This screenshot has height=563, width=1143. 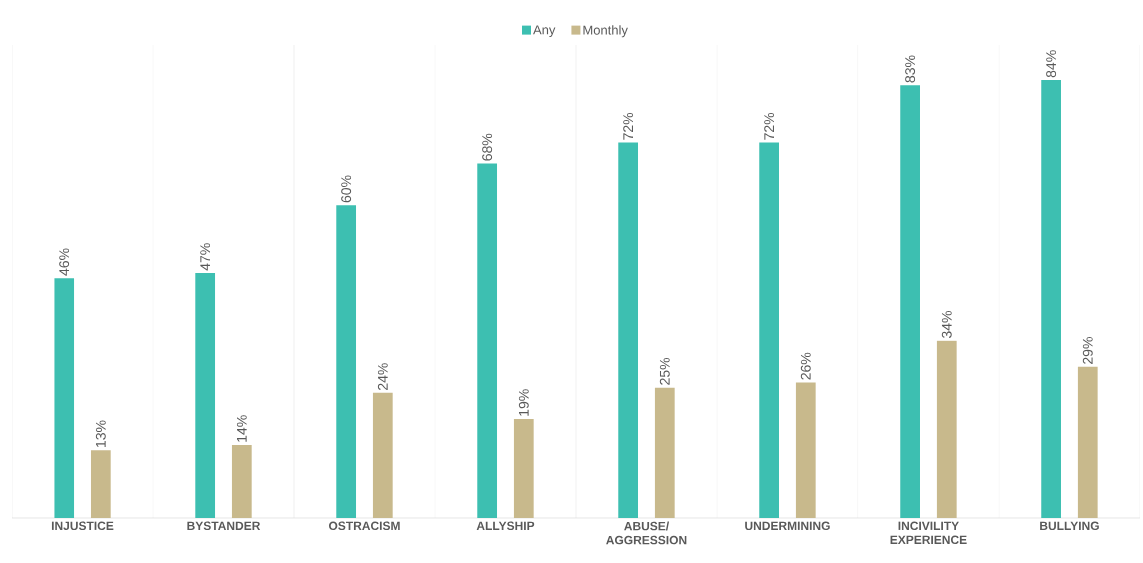 I want to click on x-tick-label: UNDERMINING, so click(x=787, y=526).